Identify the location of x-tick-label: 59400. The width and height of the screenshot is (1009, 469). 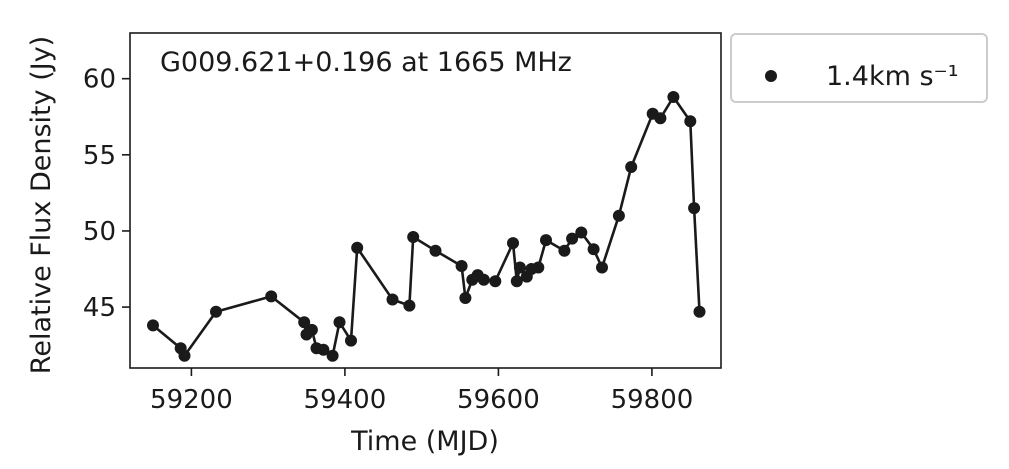
(345, 400).